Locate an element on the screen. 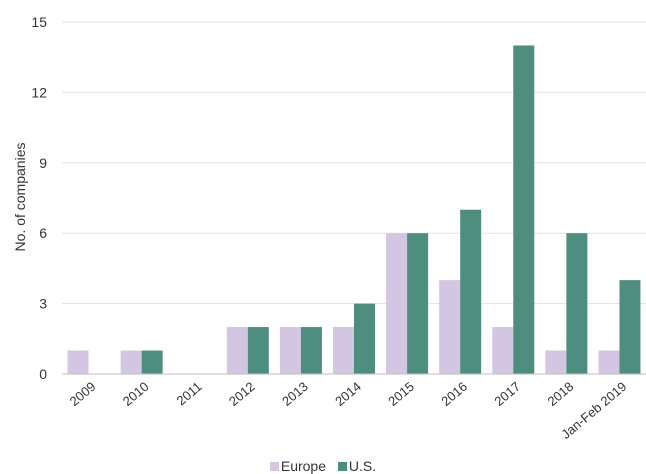 This screenshot has height=474, width=646. bar-us-2015 is located at coordinates (418, 303).